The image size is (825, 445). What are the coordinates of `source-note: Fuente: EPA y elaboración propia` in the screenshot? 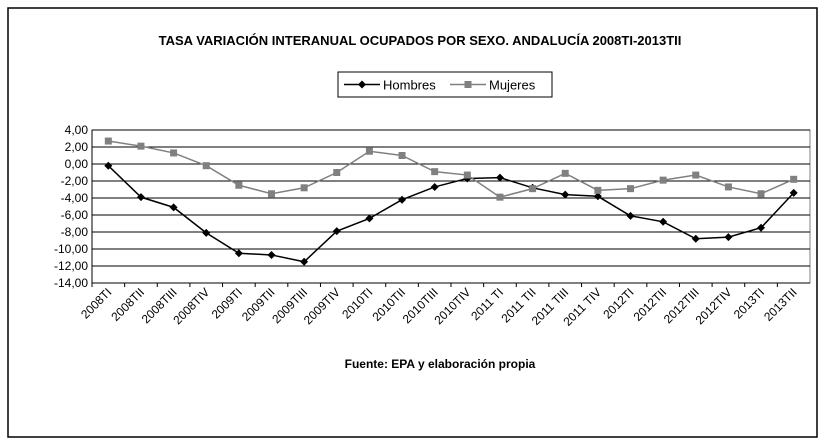 It's located at (440, 364).